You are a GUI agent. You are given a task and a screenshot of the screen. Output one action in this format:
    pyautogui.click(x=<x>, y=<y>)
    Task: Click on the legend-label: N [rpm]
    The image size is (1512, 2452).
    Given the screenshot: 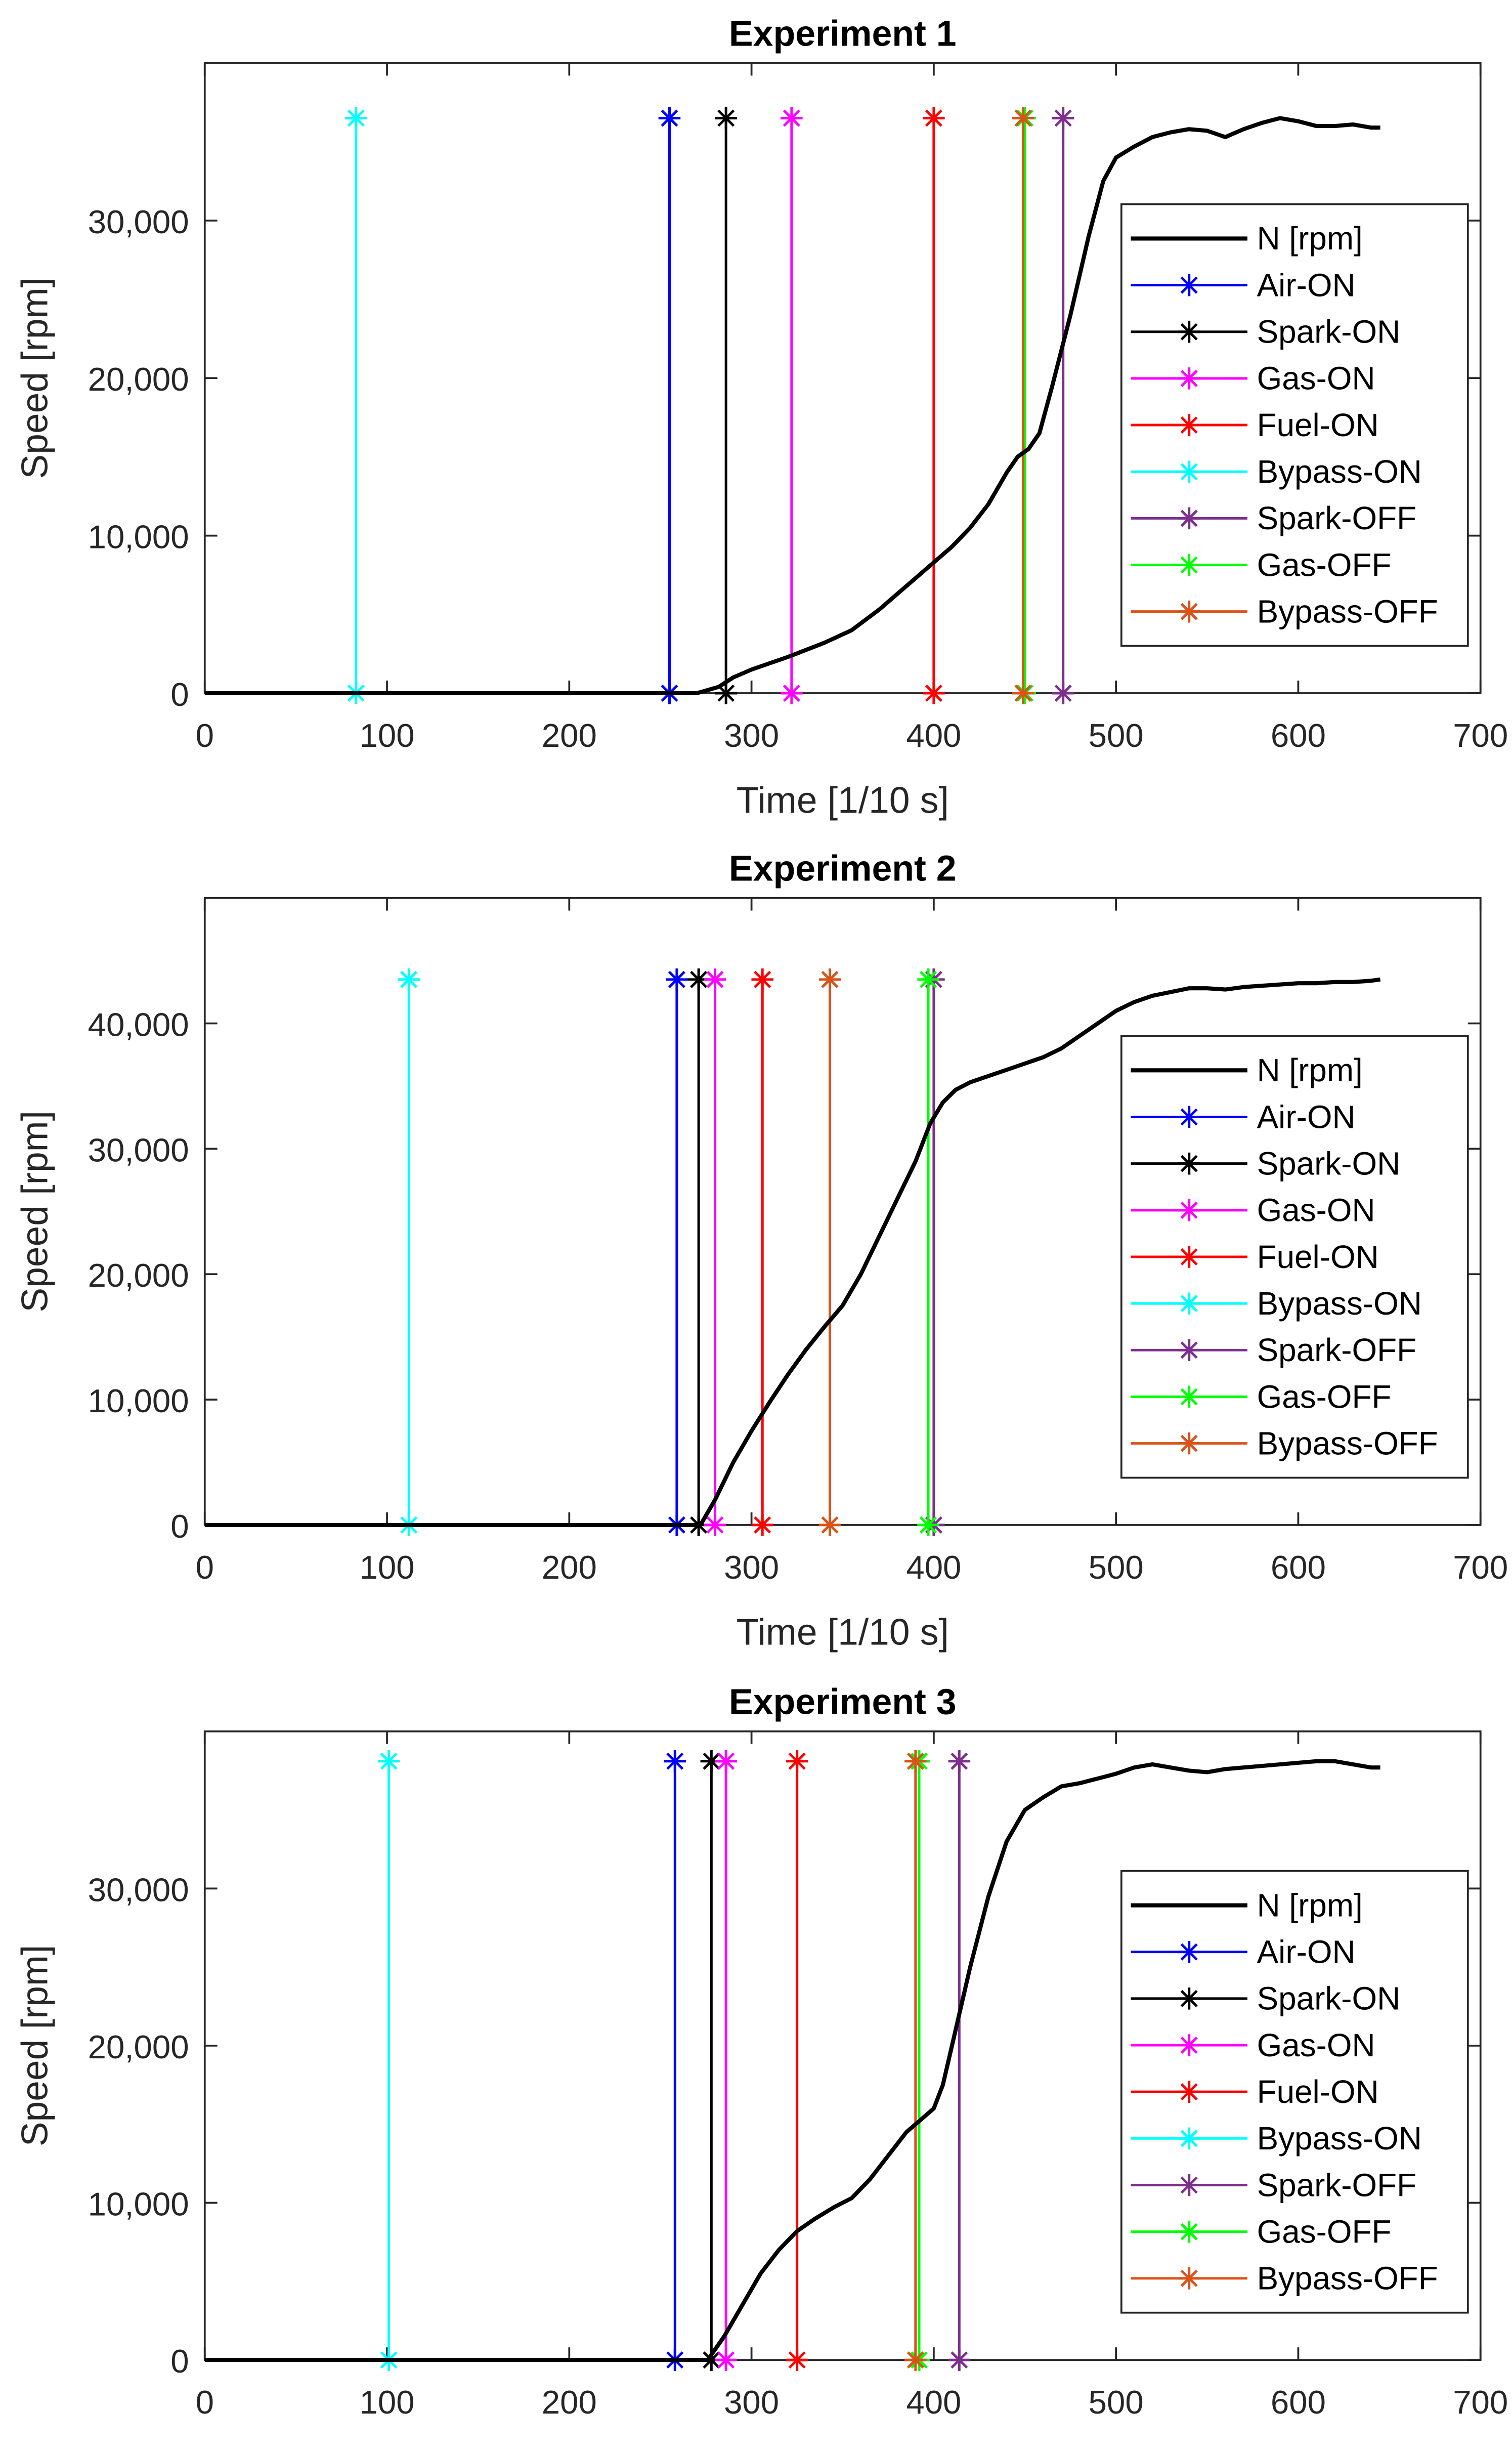 What is the action you would take?
    pyautogui.click(x=1310, y=238)
    